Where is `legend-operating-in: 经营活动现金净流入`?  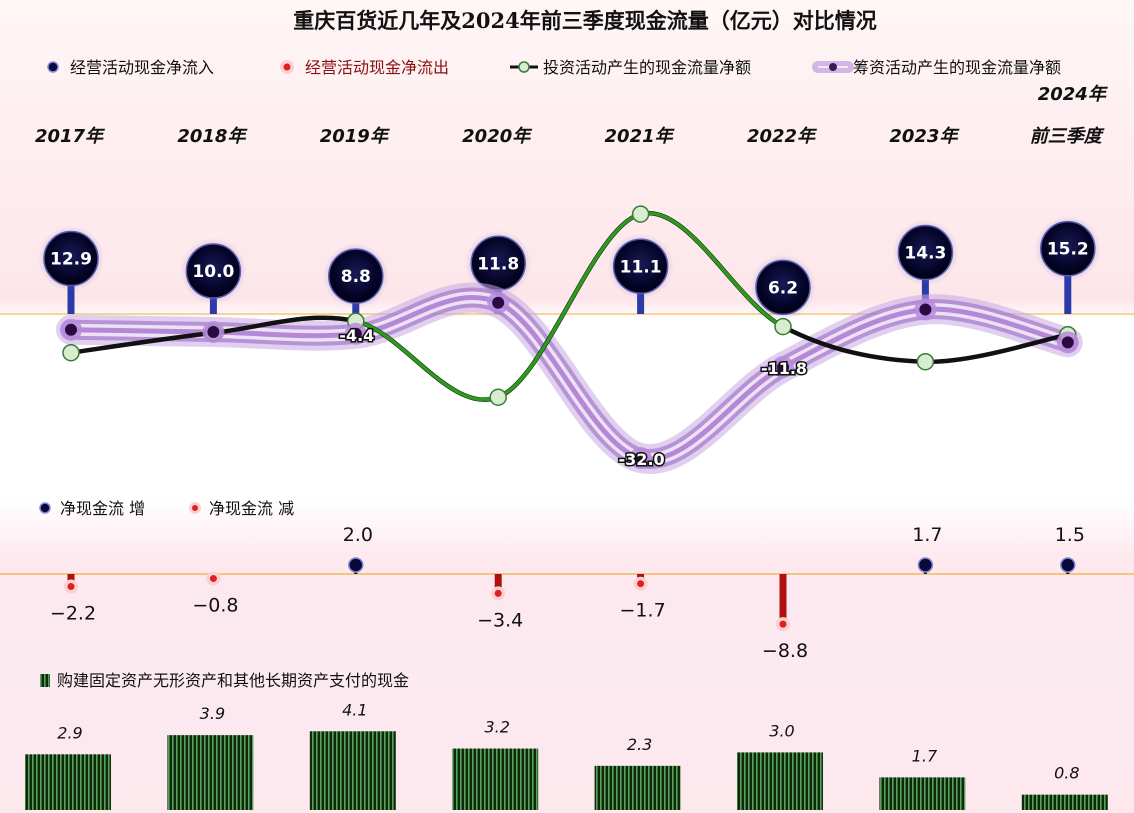 legend-operating-in: 经营活动现金净流入 is located at coordinates (130, 67).